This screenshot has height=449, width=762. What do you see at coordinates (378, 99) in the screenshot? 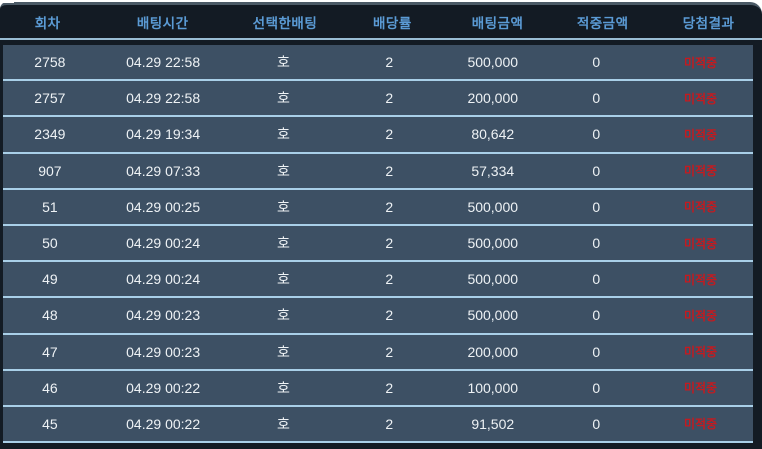
I see `table-row: 2757 04.29 22:58 호 2 200,000 0 미적중` at bounding box center [378, 99].